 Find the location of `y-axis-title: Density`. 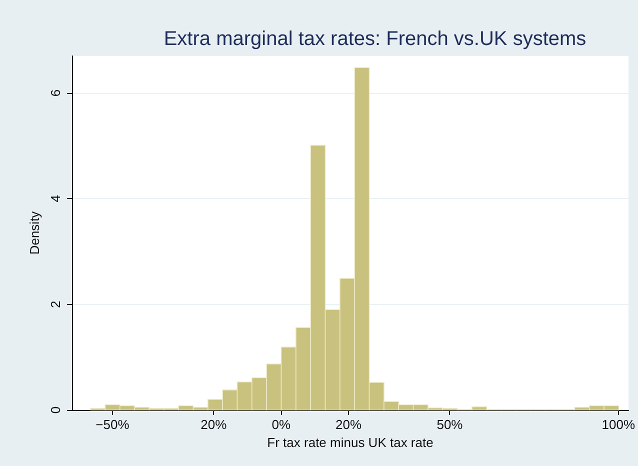

y-axis-title: Density is located at coordinates (34, 232).